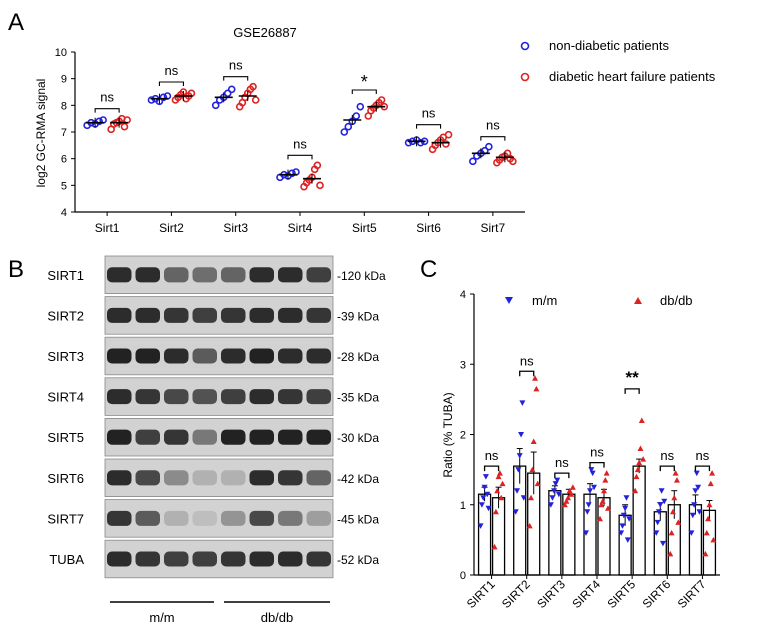 The width and height of the screenshot is (762, 640). I want to click on blot-size-label: -30 kDa, so click(358, 438).